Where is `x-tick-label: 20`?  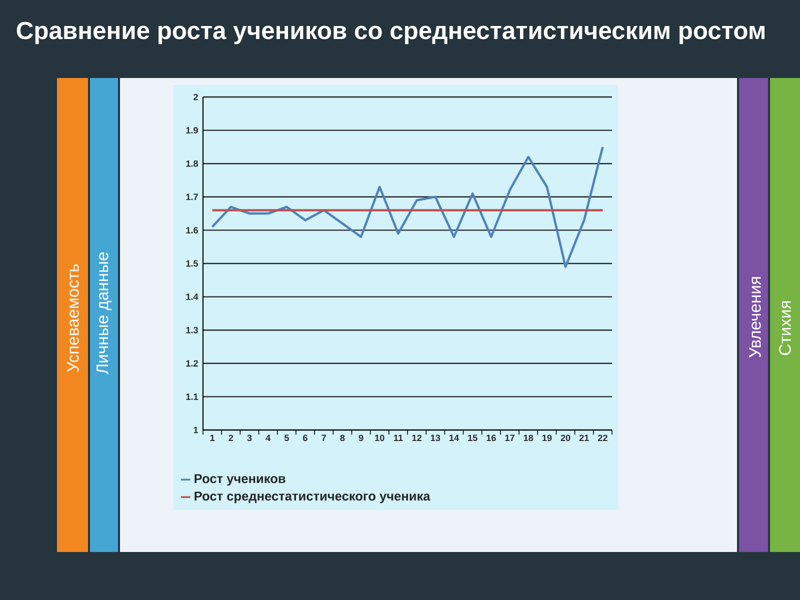
x-tick-label: 20 is located at coordinates (565, 438).